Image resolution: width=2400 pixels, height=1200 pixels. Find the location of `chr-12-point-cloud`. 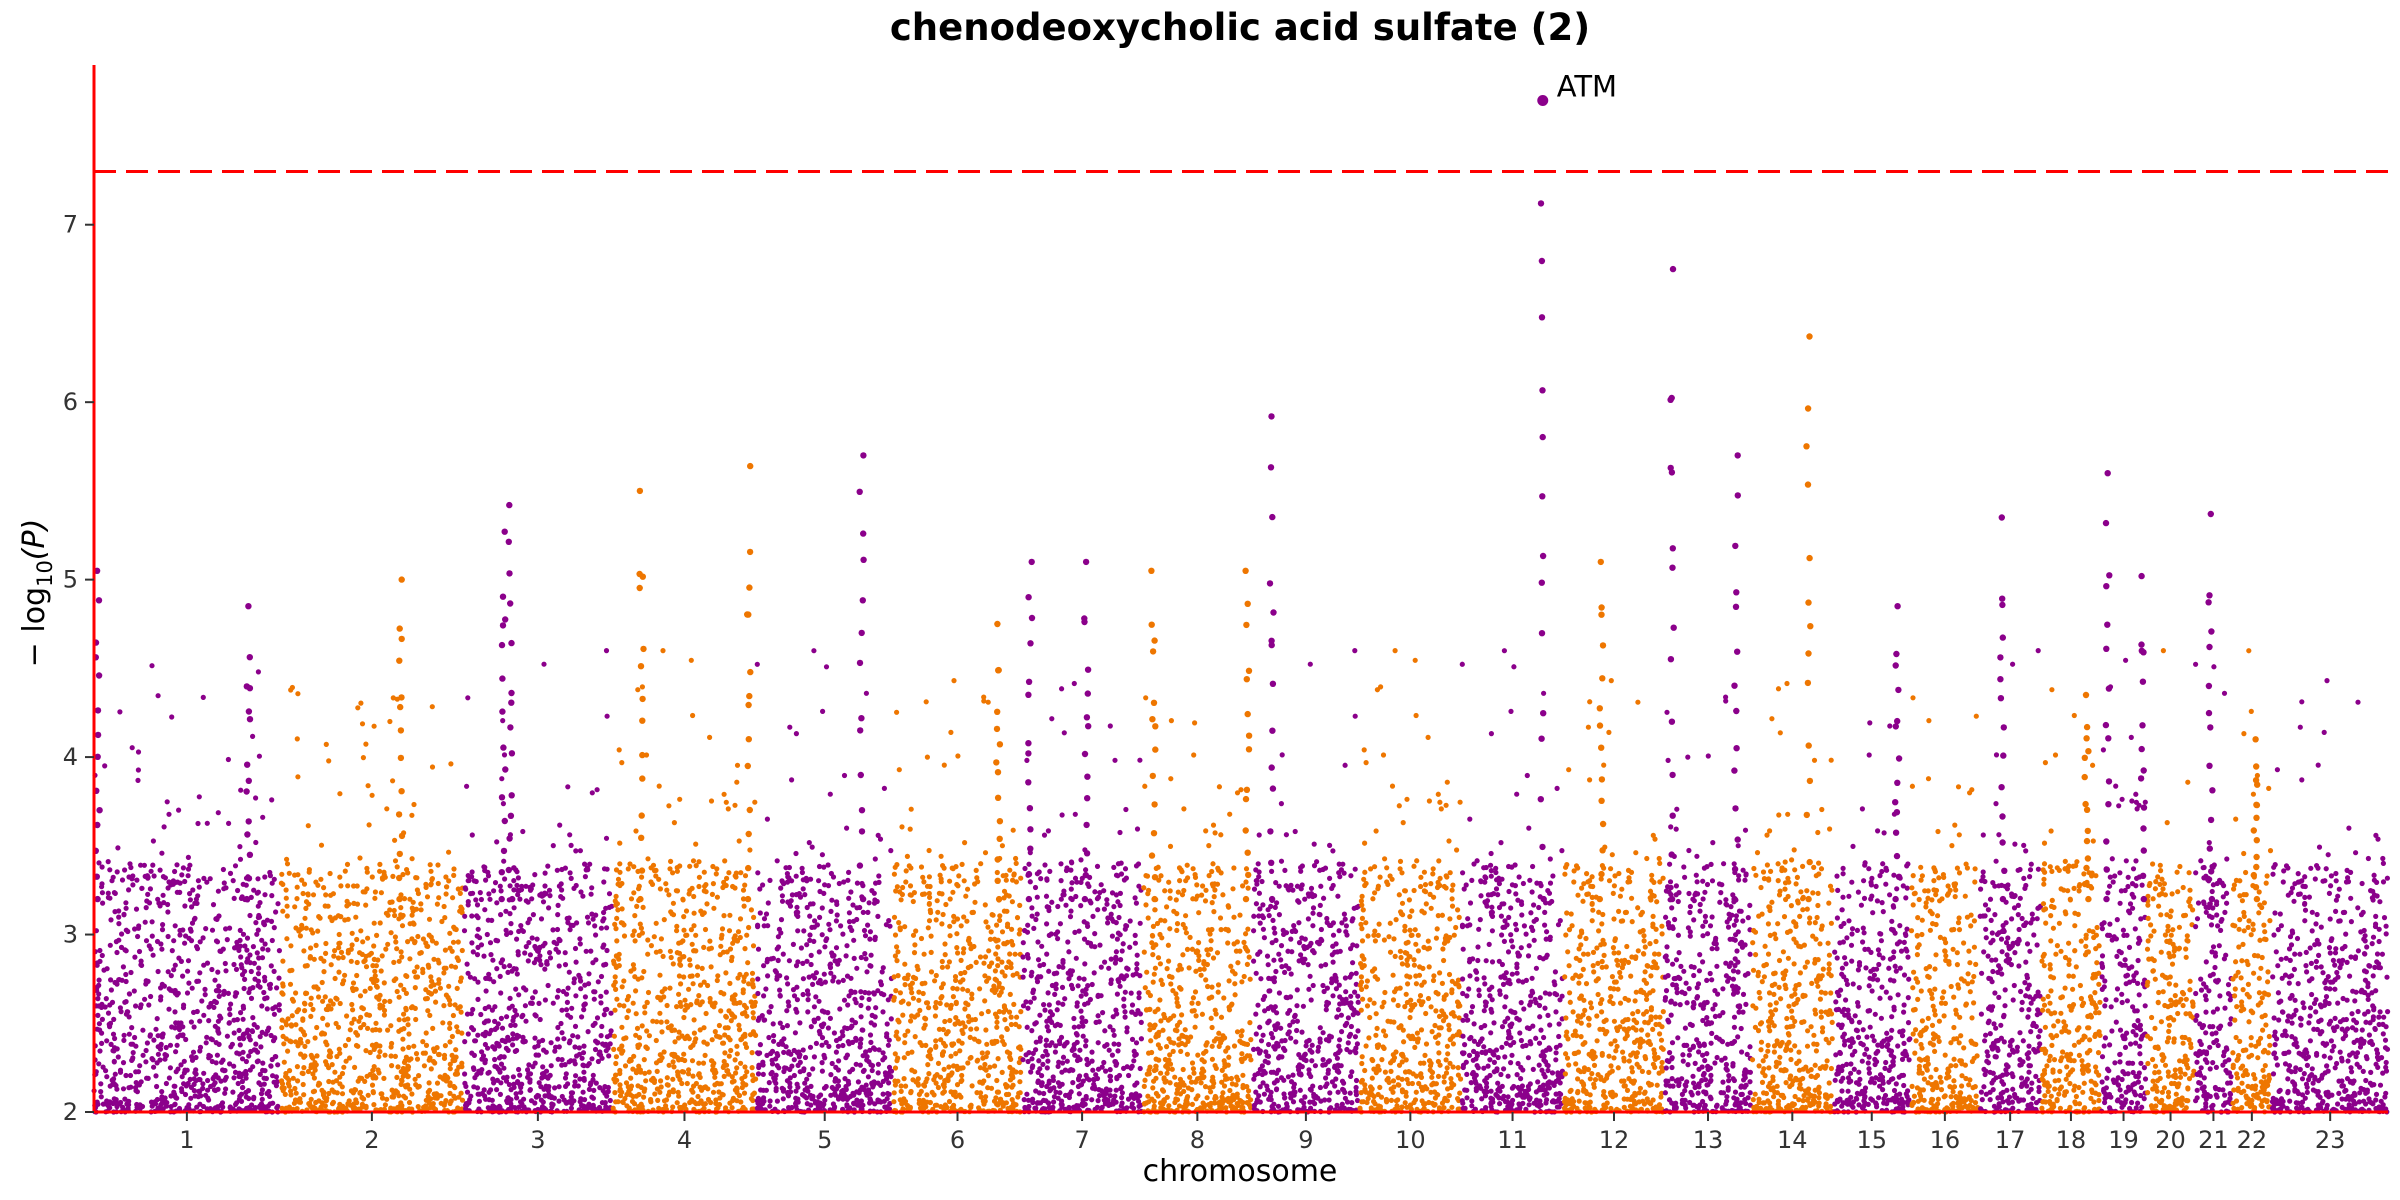

chr-12-point-cloud is located at coordinates (1613, 896).